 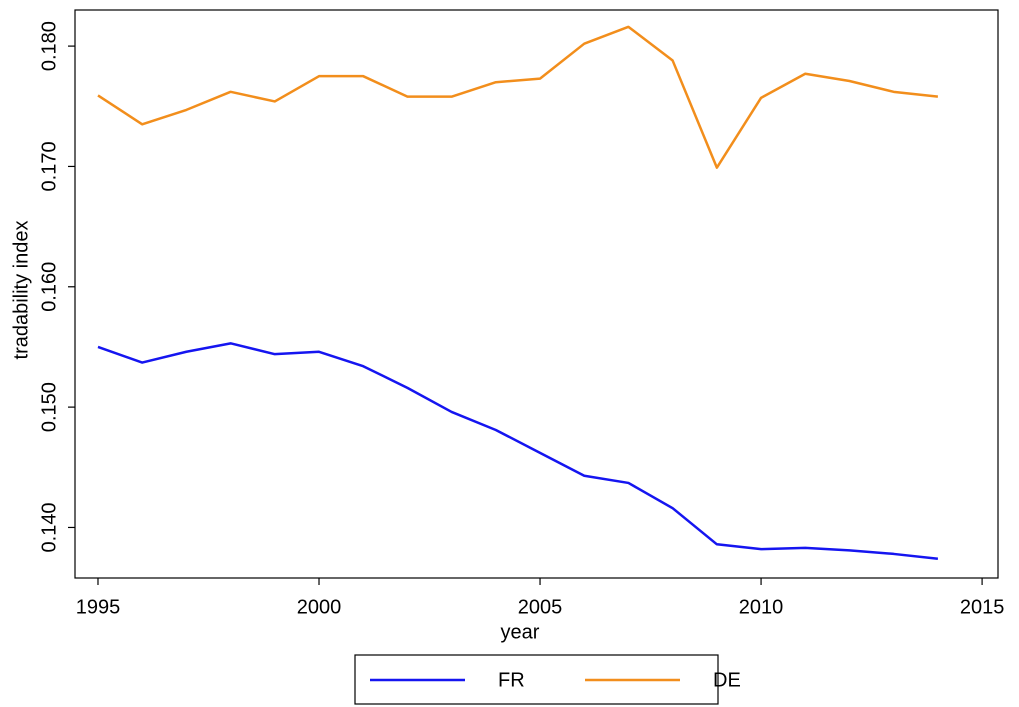 I want to click on x-tick-label: 2010, so click(x=761, y=607).